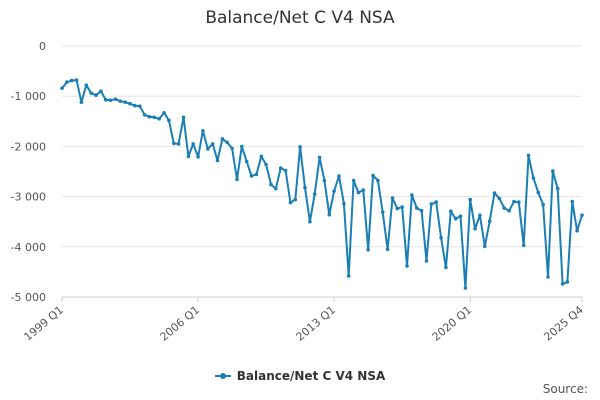 The width and height of the screenshot is (600, 400). What do you see at coordinates (311, 376) in the screenshot?
I see `legend-label: Balance/Net C V4 NSA` at bounding box center [311, 376].